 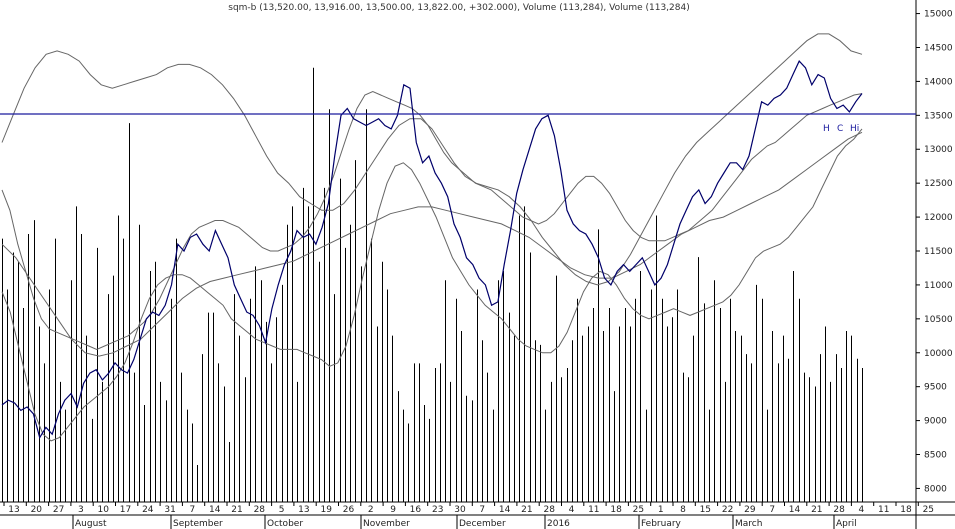 What do you see at coordinates (437, 510) in the screenshot?
I see `day-tick-label: 23` at bounding box center [437, 510].